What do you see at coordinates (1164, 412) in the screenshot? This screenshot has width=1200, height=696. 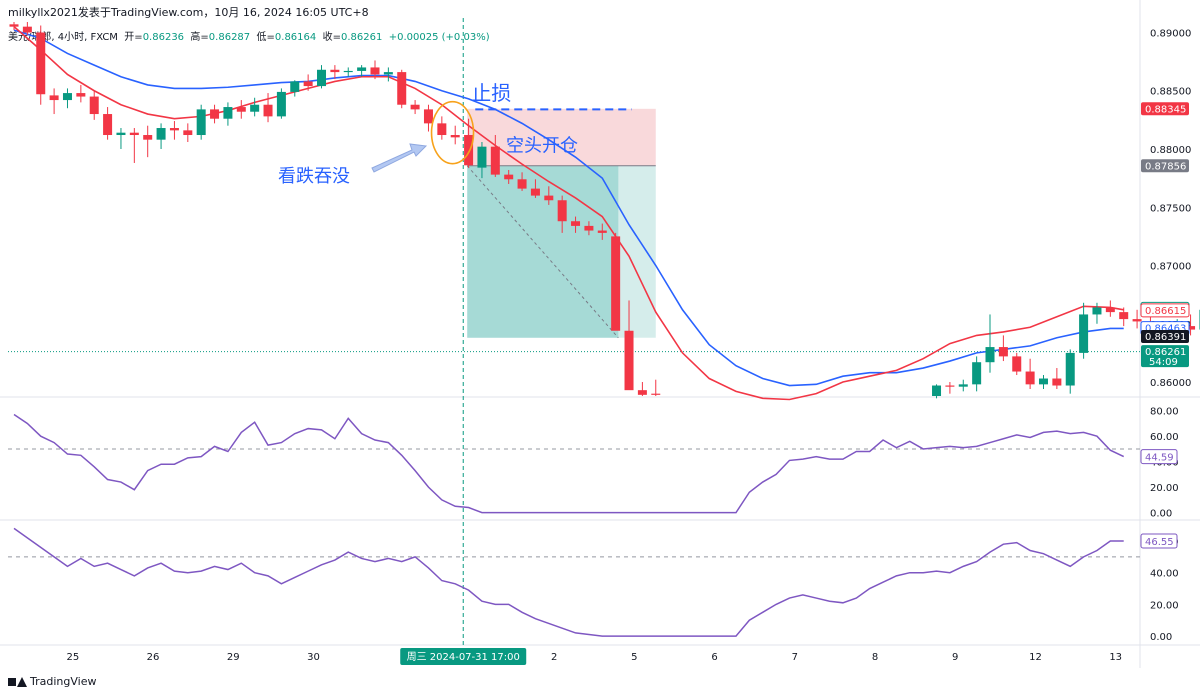 I see `oscillator-1-tick-label: 80.00` at bounding box center [1164, 412].